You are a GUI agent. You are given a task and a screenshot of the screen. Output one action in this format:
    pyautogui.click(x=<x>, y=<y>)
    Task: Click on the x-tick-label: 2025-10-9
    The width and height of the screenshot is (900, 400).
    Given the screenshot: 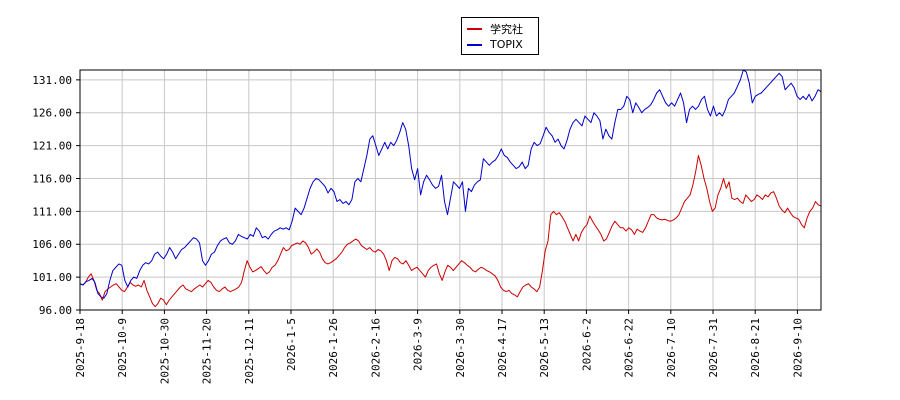 What is the action you would take?
    pyautogui.click(x=122, y=348)
    